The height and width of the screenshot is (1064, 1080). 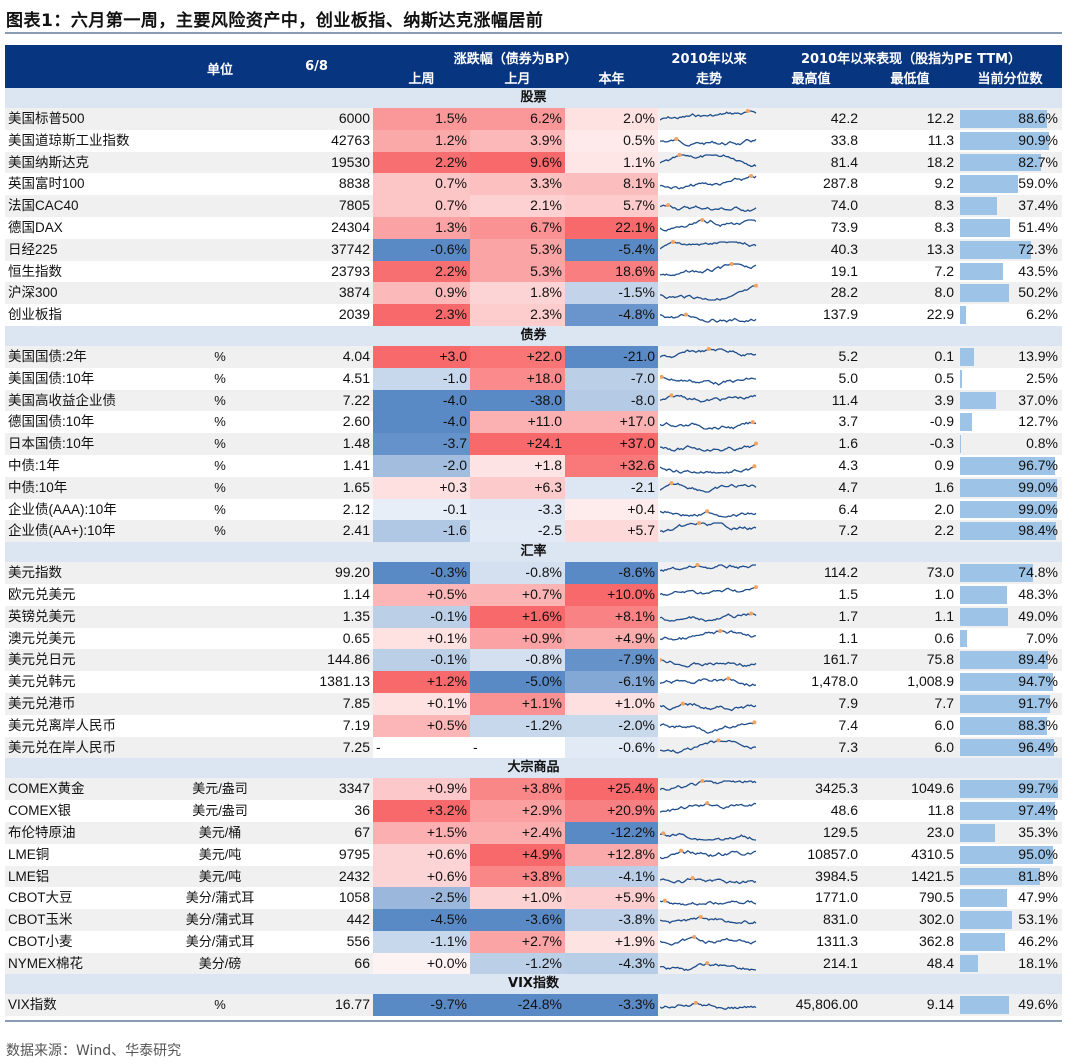 What do you see at coordinates (944, 746) in the screenshot?
I see `cell-lo: 6.0` at bounding box center [944, 746].